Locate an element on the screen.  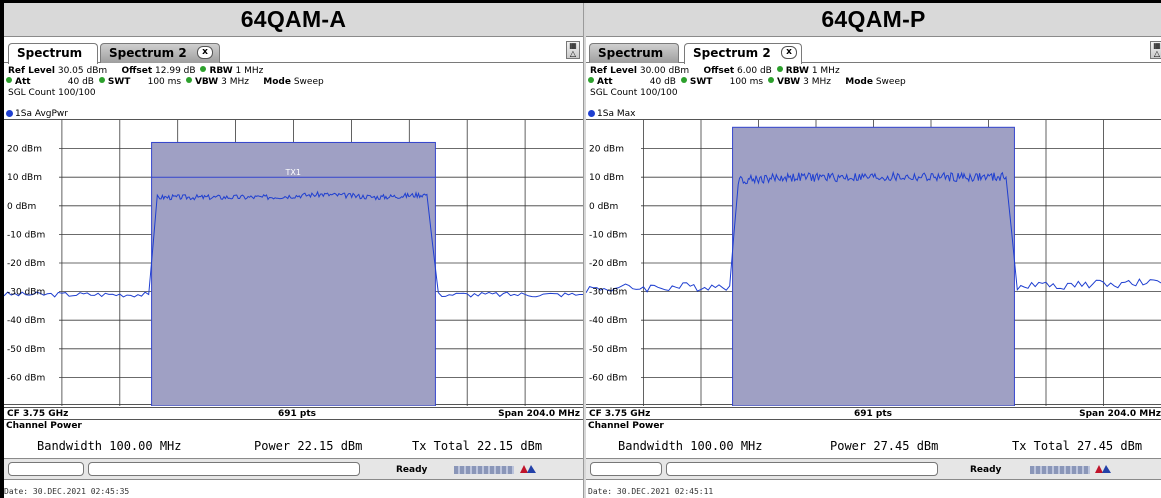
rbw-label: RBW is located at coordinates (221, 71).